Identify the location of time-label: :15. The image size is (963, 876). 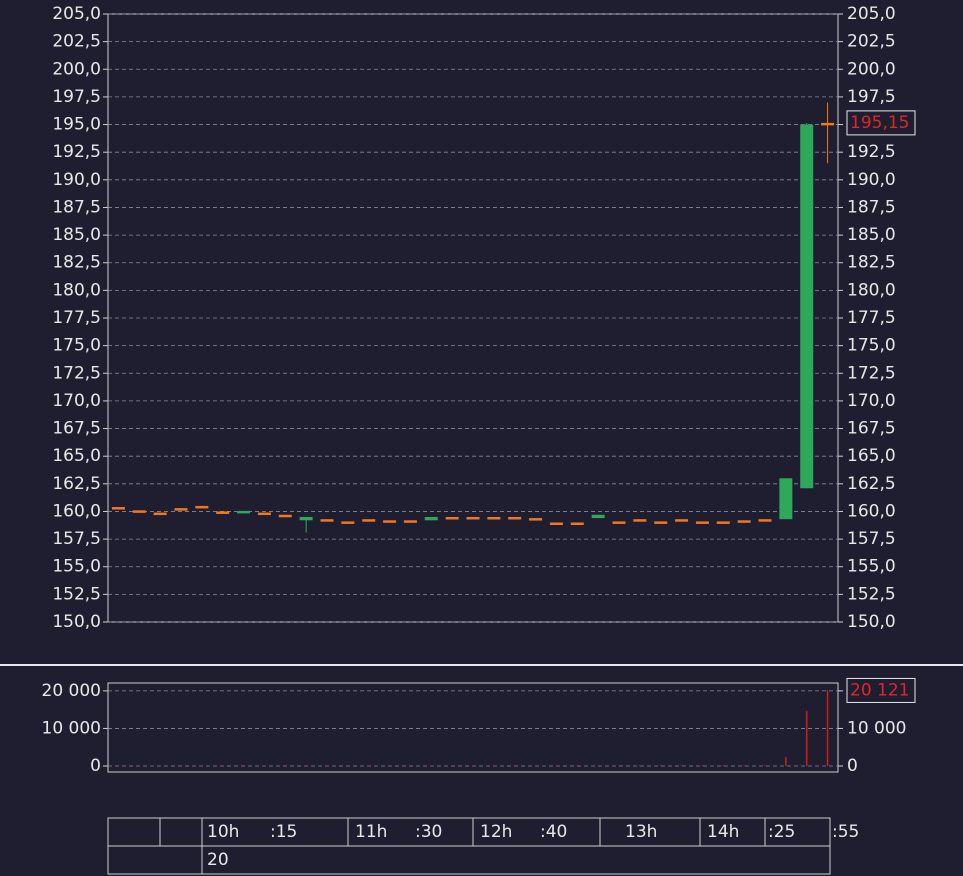
(283, 832).